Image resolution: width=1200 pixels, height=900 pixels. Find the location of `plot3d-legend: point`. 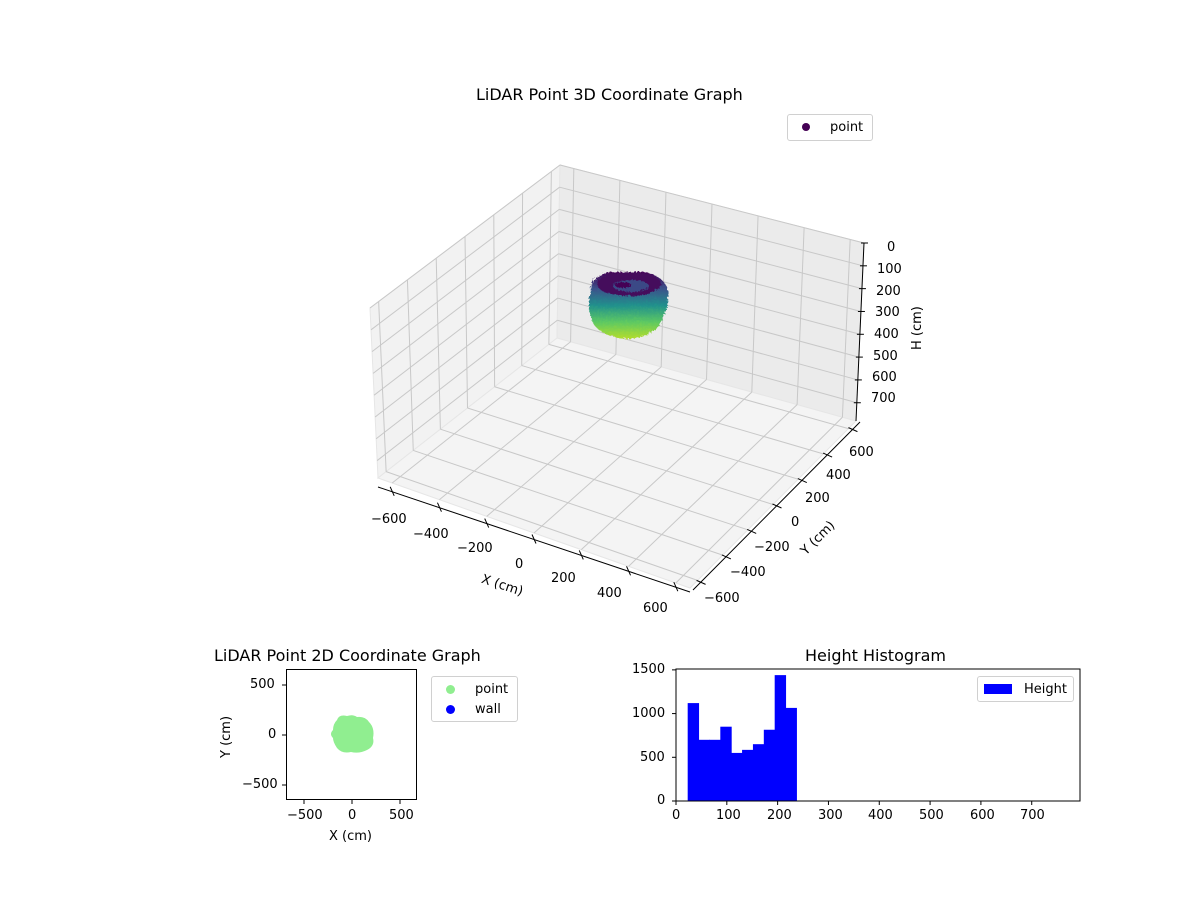

plot3d-legend: point is located at coordinates (830, 127).